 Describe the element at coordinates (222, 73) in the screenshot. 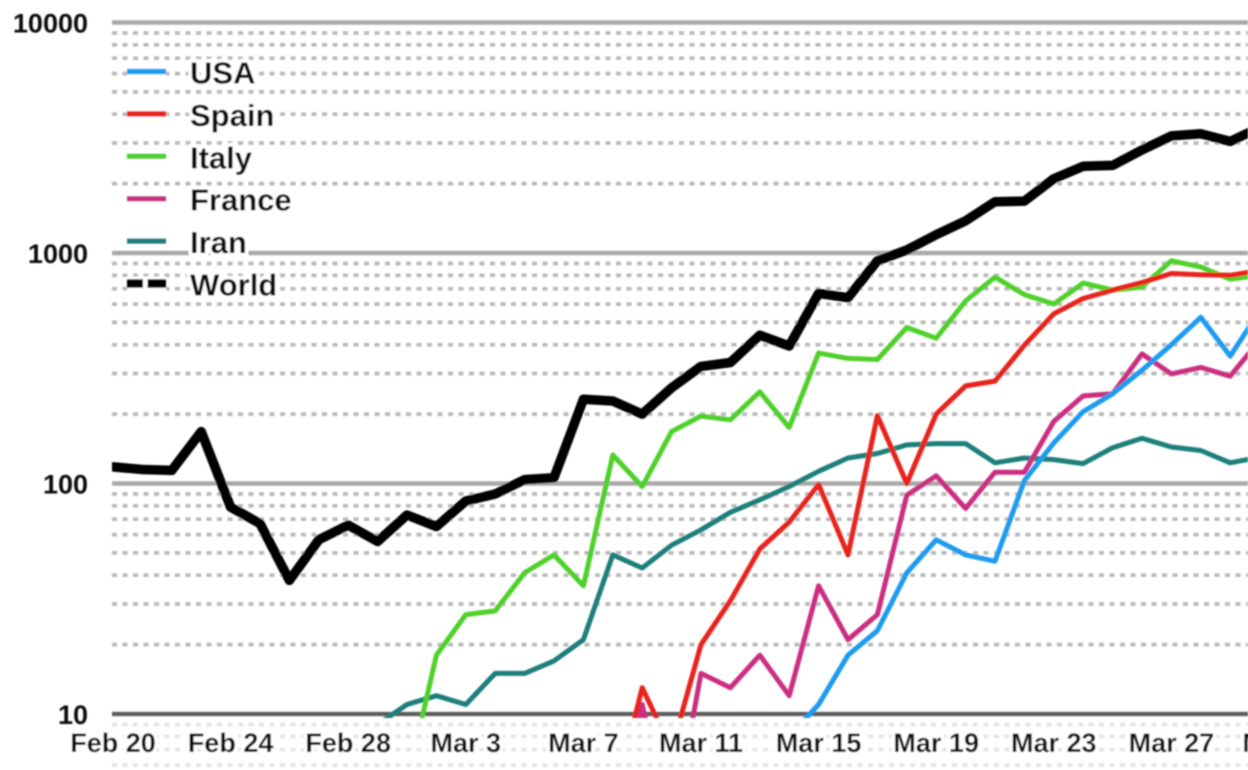

I see `svg-text: USA` at that location.